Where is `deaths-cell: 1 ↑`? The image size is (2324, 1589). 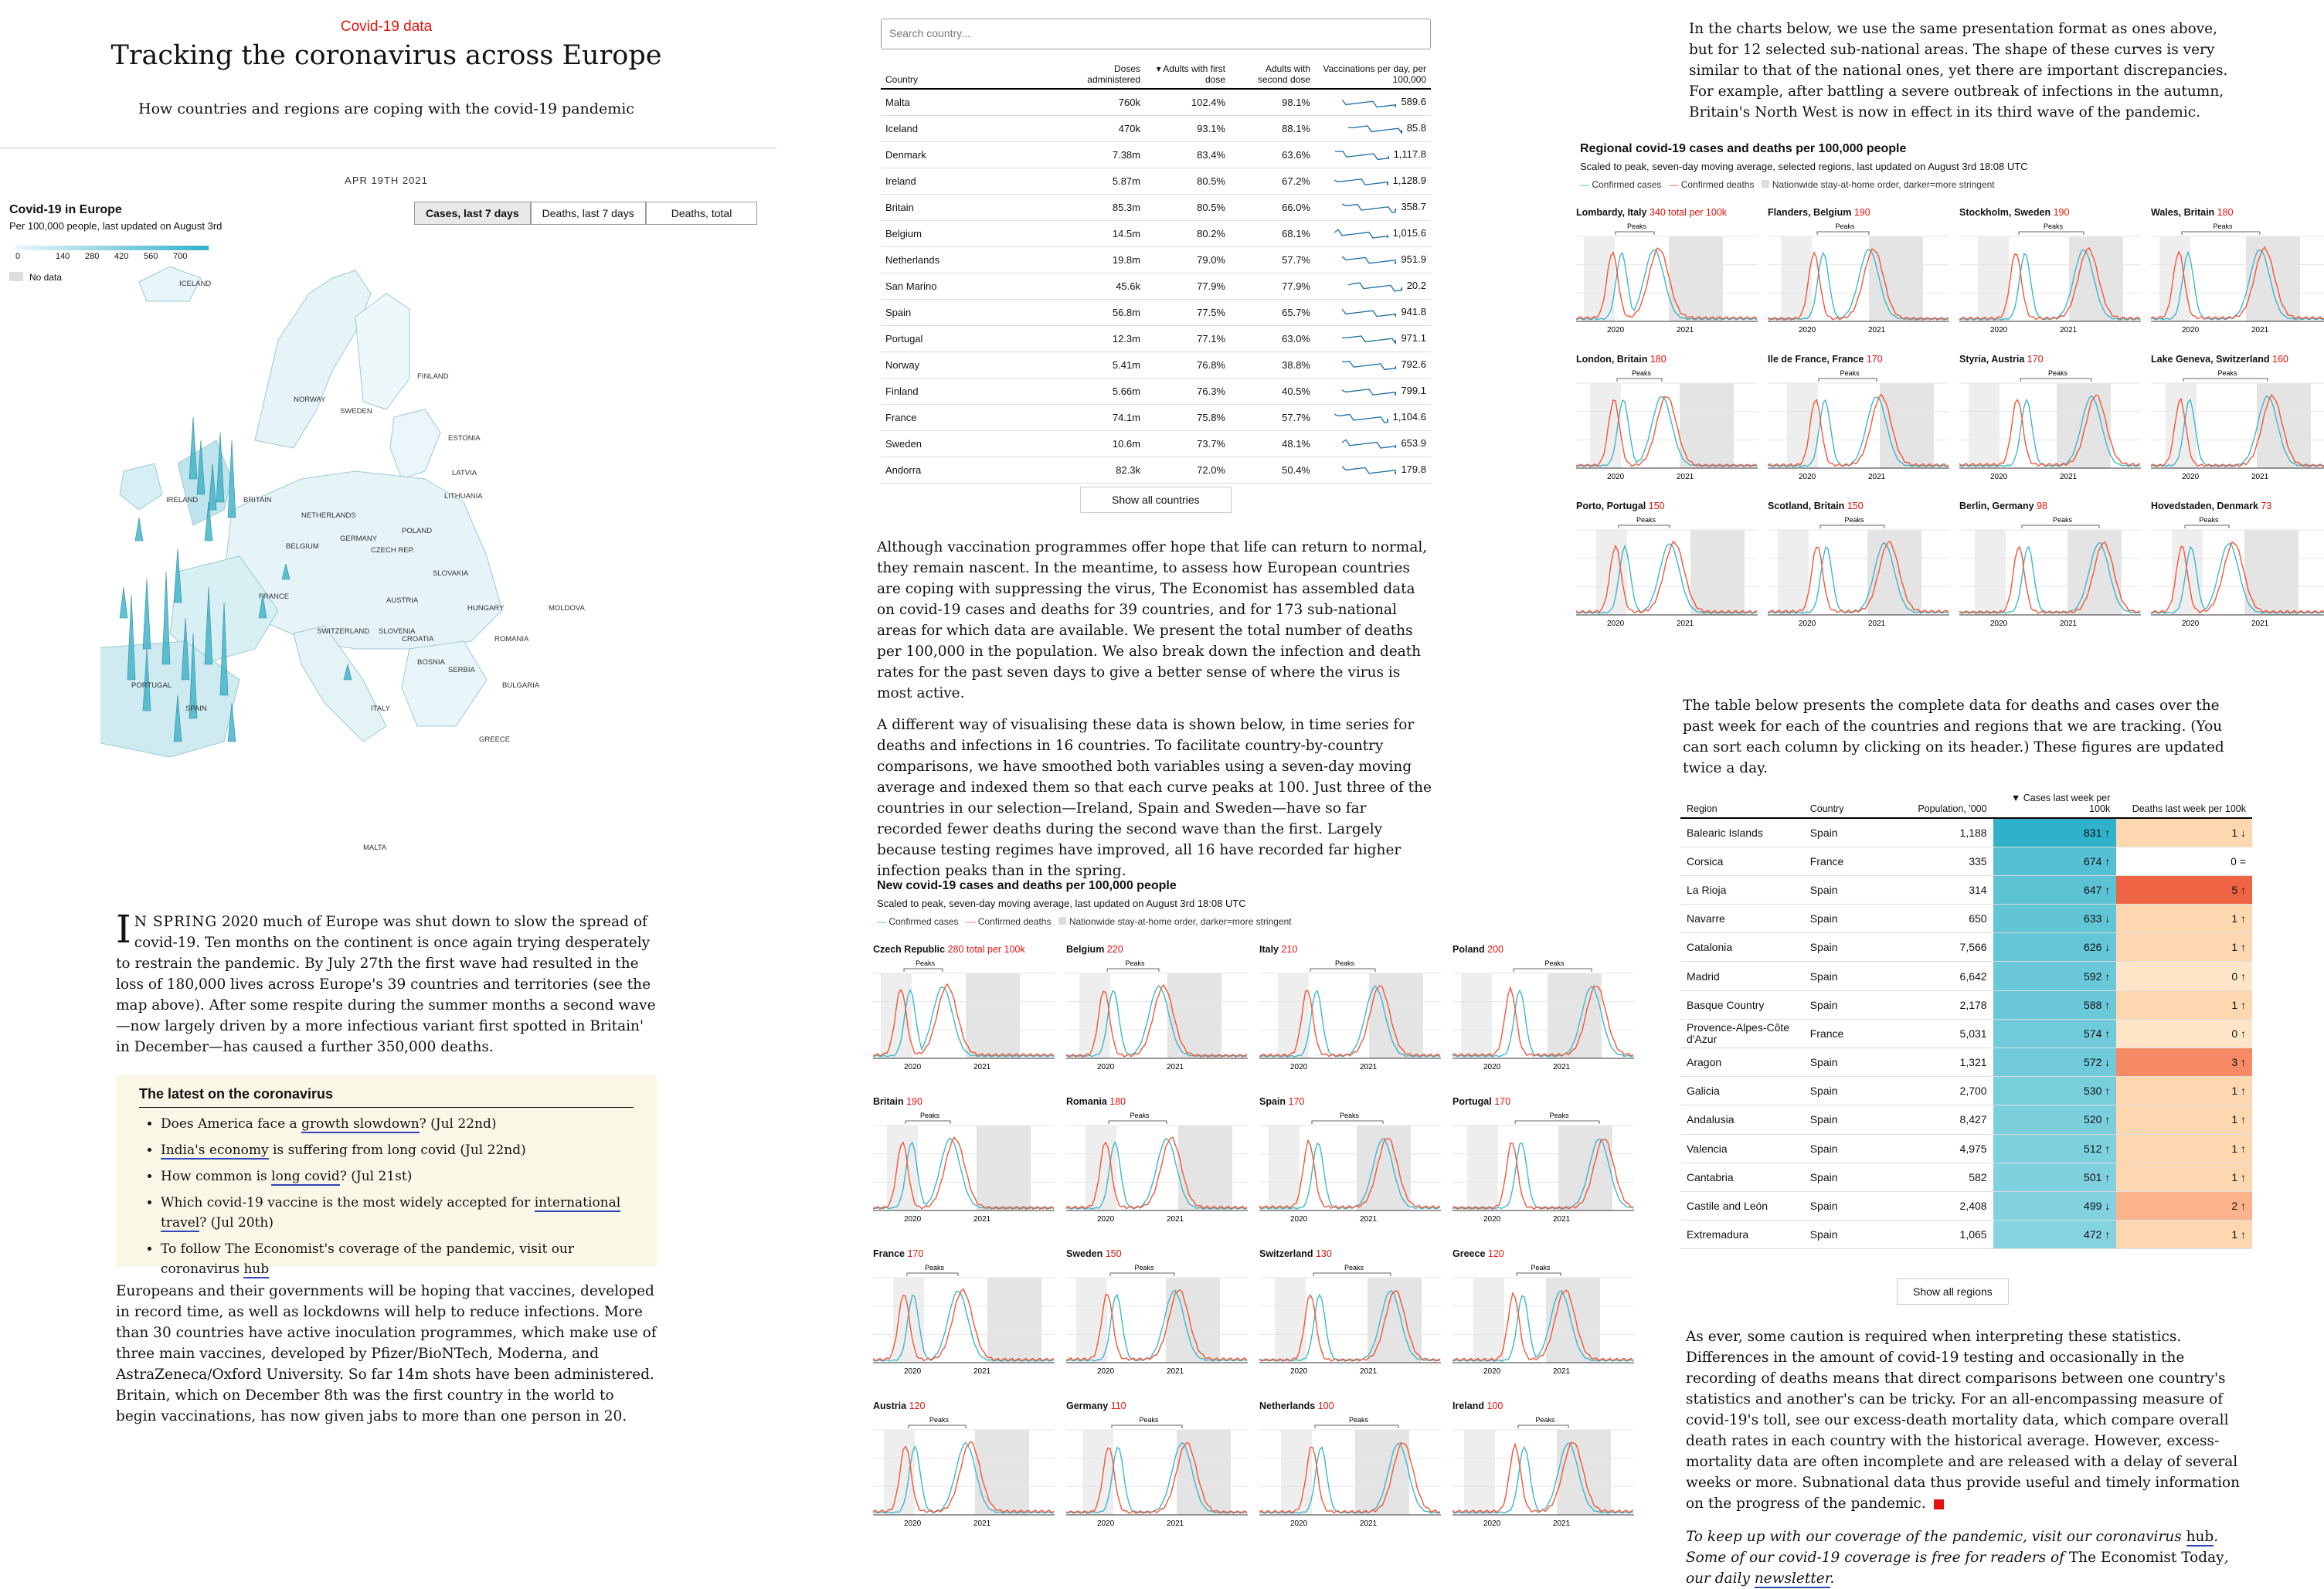 deaths-cell: 1 ↑ is located at coordinates (2184, 1091).